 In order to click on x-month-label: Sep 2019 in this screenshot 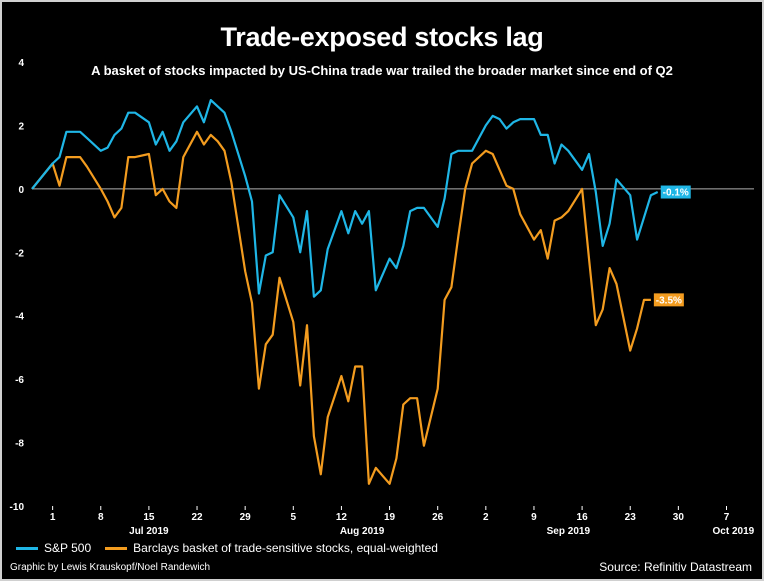, I will do `click(569, 531)`.